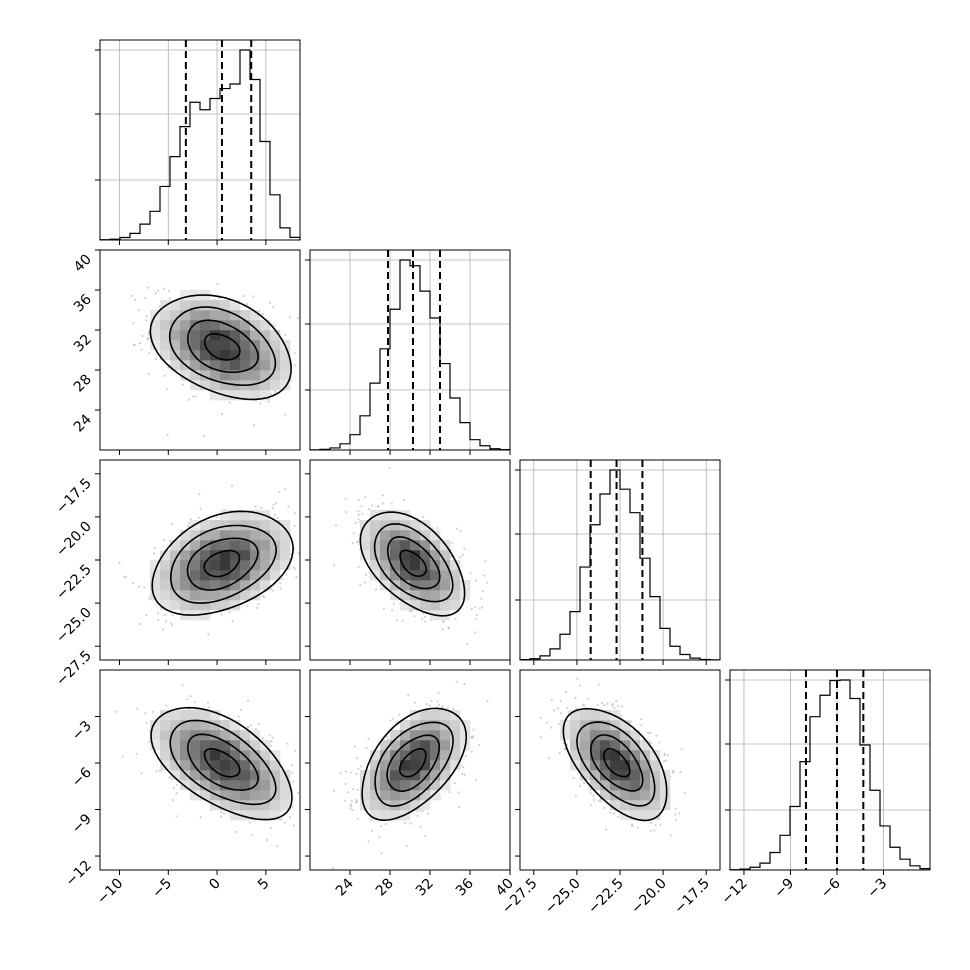  What do you see at coordinates (82, 777) in the screenshot?
I see `y-tick-label-3-2: −6` at bounding box center [82, 777].